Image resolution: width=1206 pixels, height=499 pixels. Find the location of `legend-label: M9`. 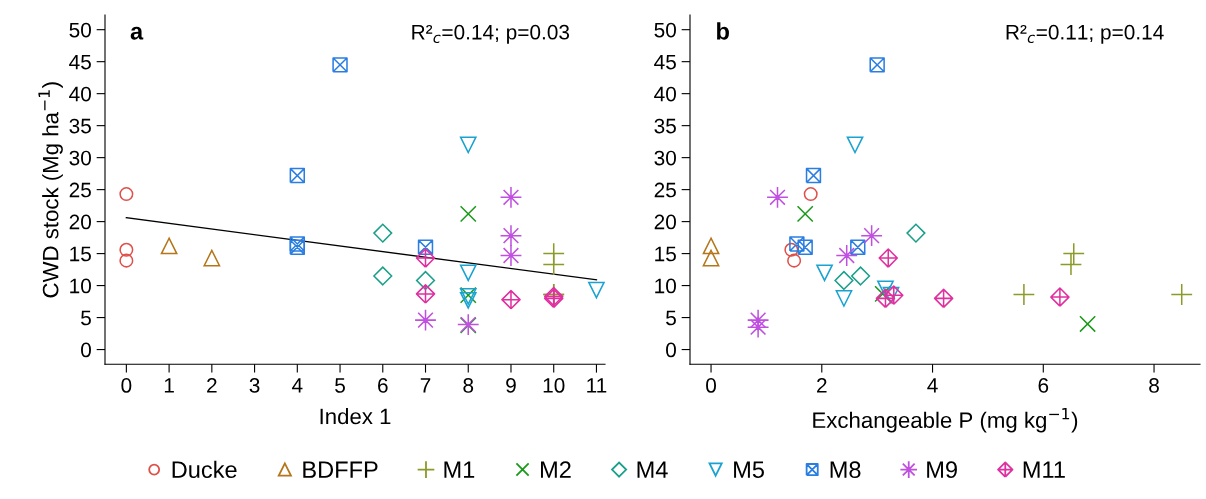

legend-label: M9 is located at coordinates (942, 470).